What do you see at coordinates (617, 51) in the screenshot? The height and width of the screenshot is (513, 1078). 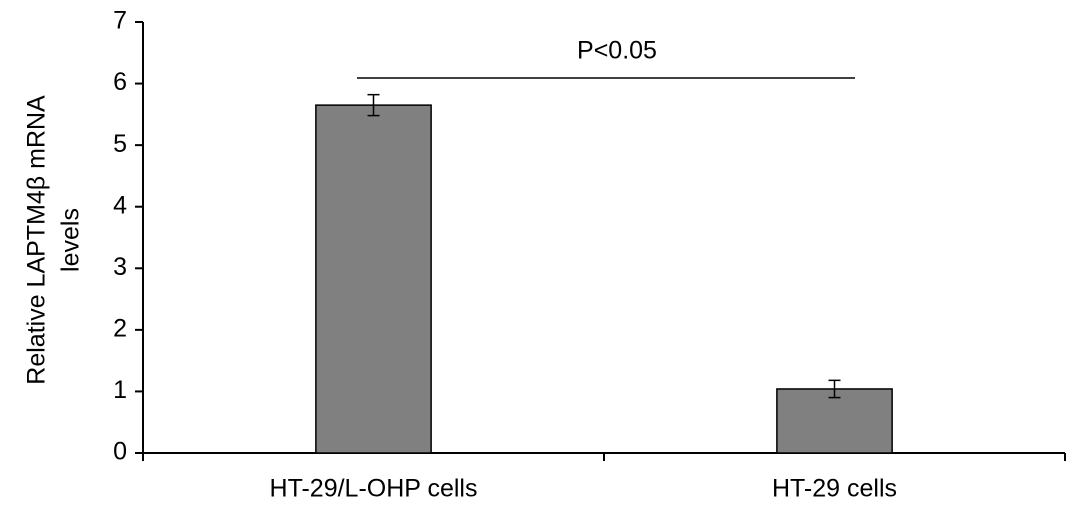 I see `significance-label: P<0.05` at bounding box center [617, 51].